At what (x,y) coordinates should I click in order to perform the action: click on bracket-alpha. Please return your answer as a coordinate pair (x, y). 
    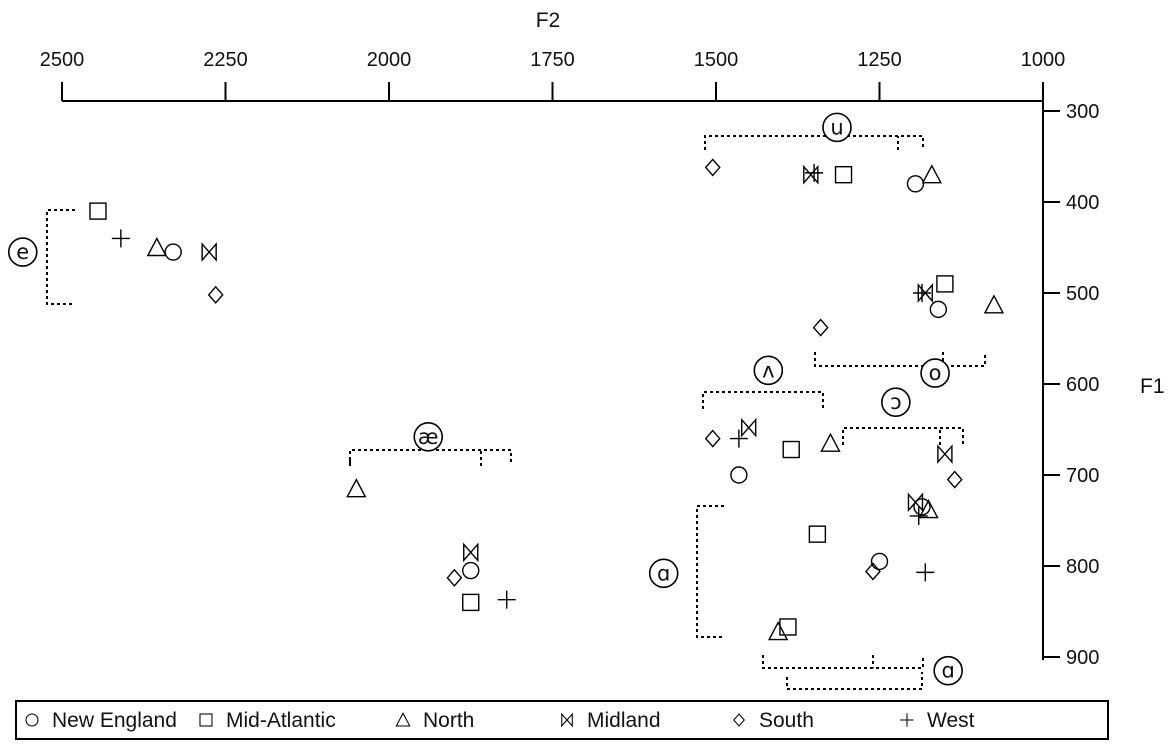
    Looking at the image, I should click on (710, 571).